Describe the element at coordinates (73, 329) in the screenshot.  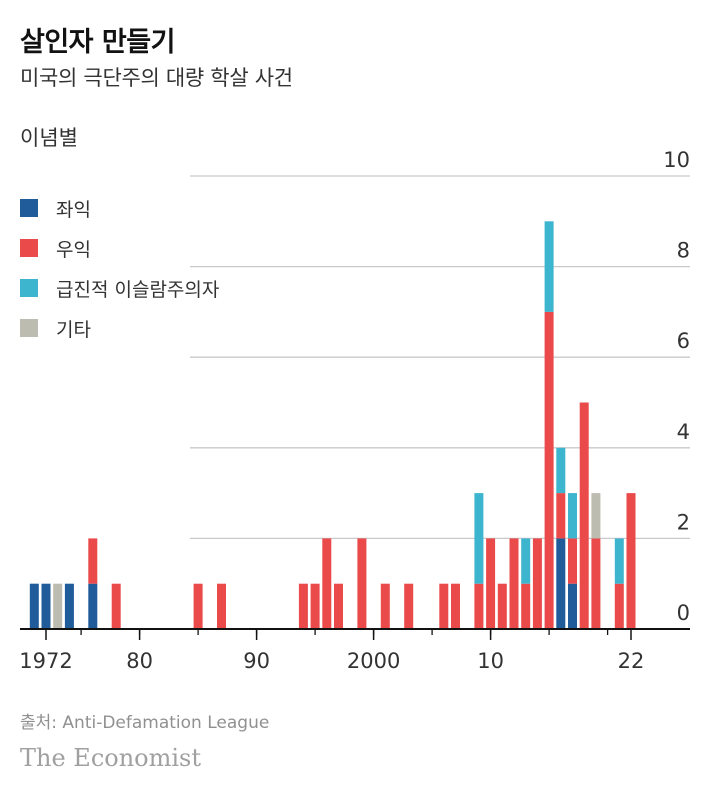
I see `legend-label-other: 기타` at that location.